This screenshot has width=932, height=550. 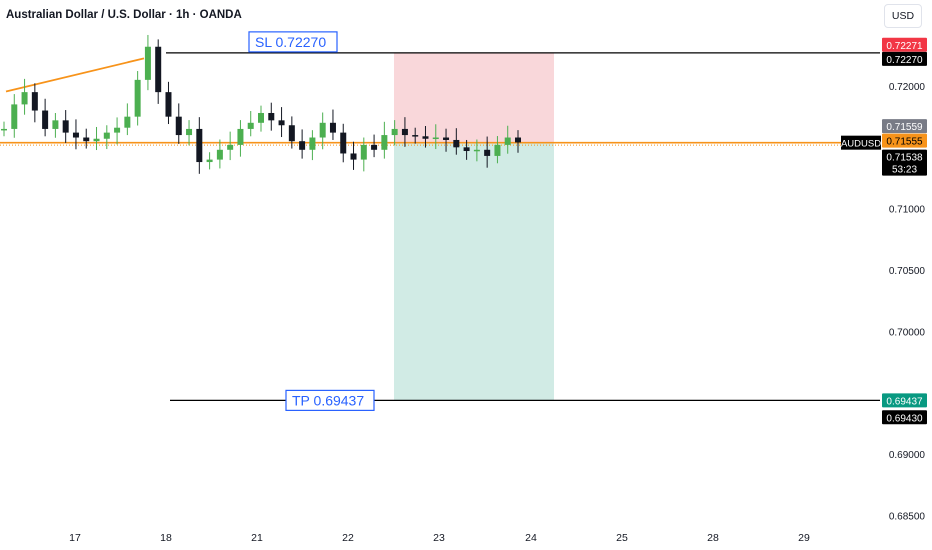 I want to click on price-tick-label: 0.68500, so click(x=907, y=516).